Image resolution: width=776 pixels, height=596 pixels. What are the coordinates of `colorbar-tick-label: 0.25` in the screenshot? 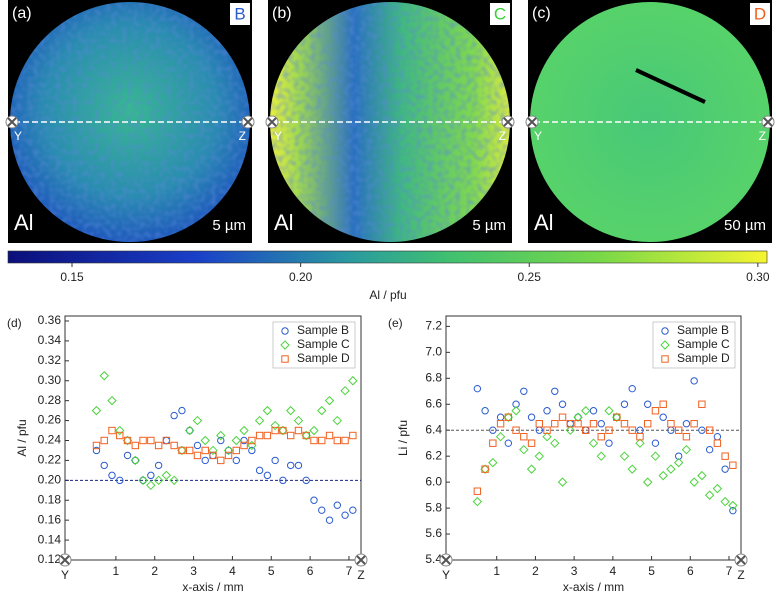 It's located at (530, 277).